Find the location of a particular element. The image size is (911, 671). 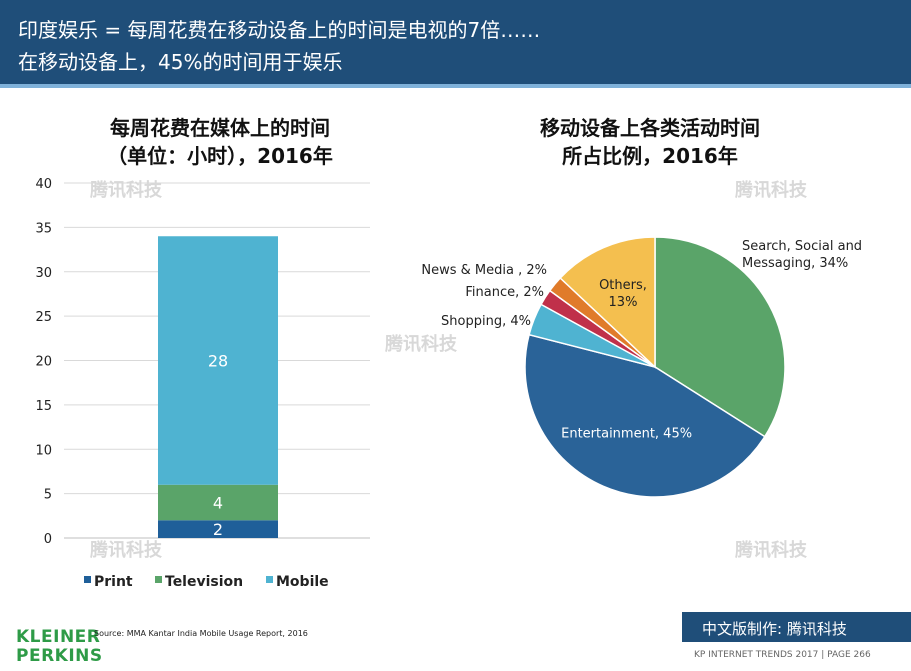

pie-chart-title-line-1: 移动设备上各类活动时间 is located at coordinates (650, 128).